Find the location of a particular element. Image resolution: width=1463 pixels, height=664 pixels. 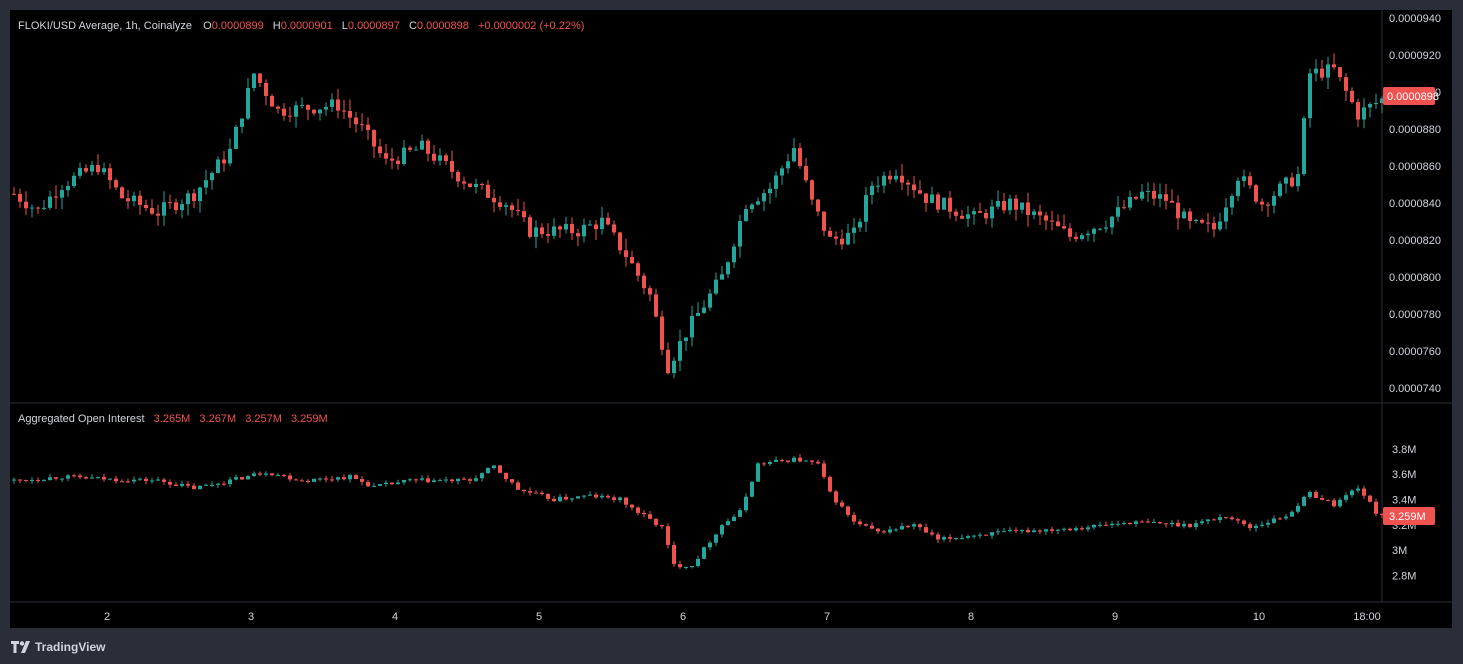

oi-title: Aggregated Open Interest is located at coordinates (81, 419).